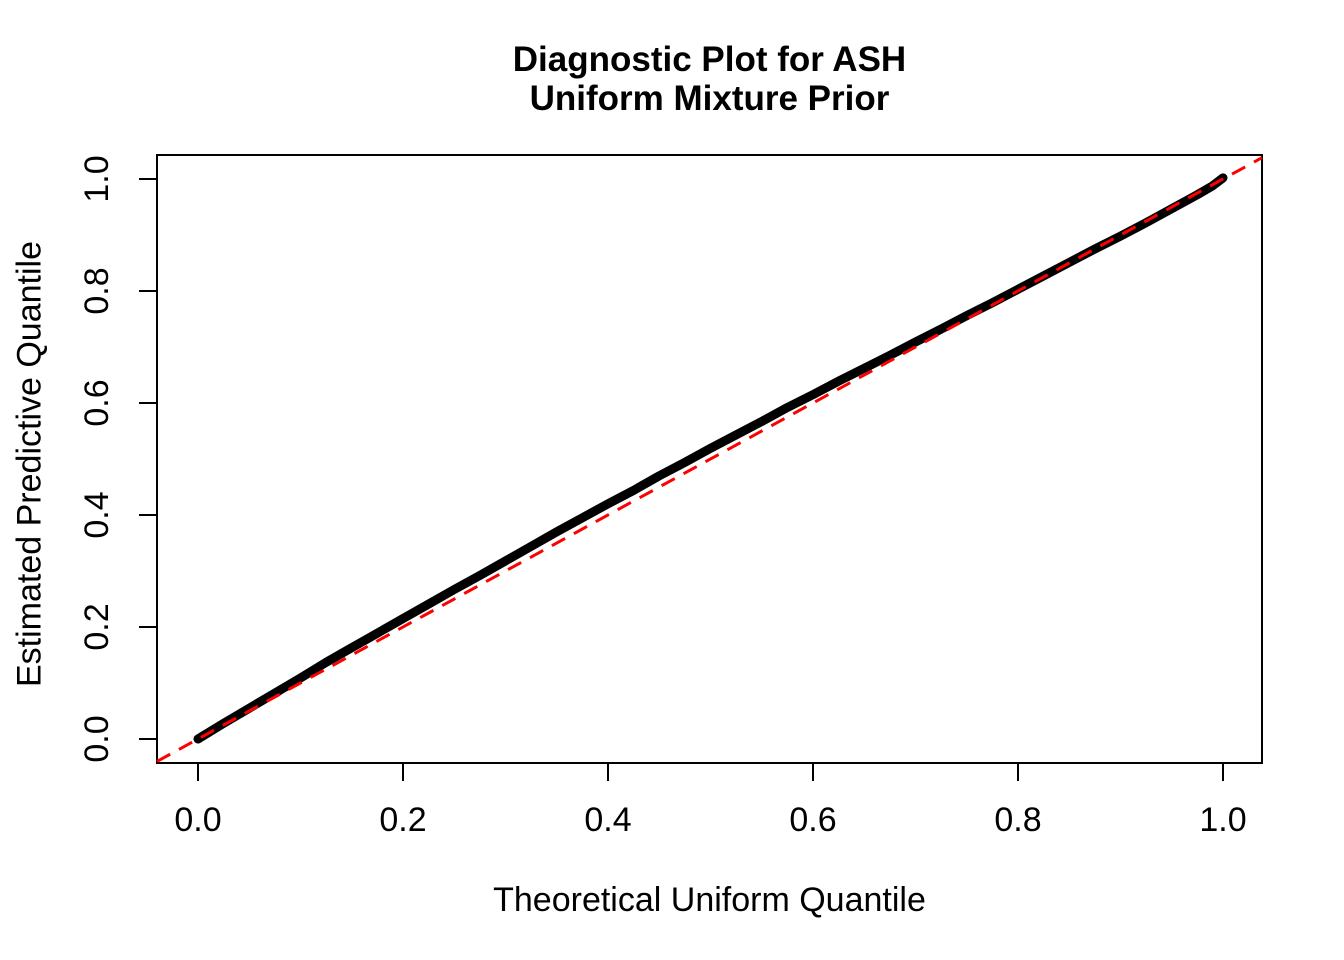 Image resolution: width=1344 pixels, height=960 pixels. What do you see at coordinates (1222, 820) in the screenshot?
I see `x-axis-tick-label: 1.0` at bounding box center [1222, 820].